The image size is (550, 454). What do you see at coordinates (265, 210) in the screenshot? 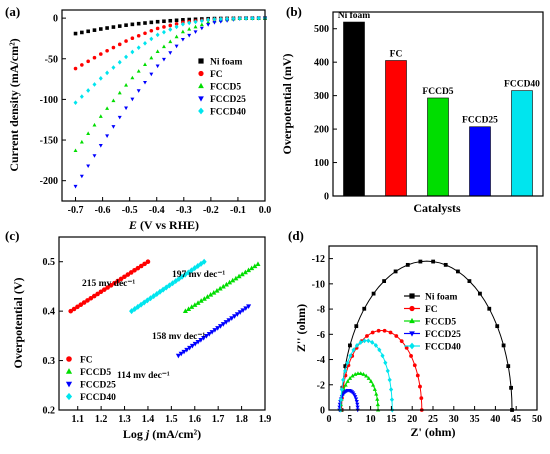
I see `x-tick-label: 0.0` at bounding box center [265, 210].